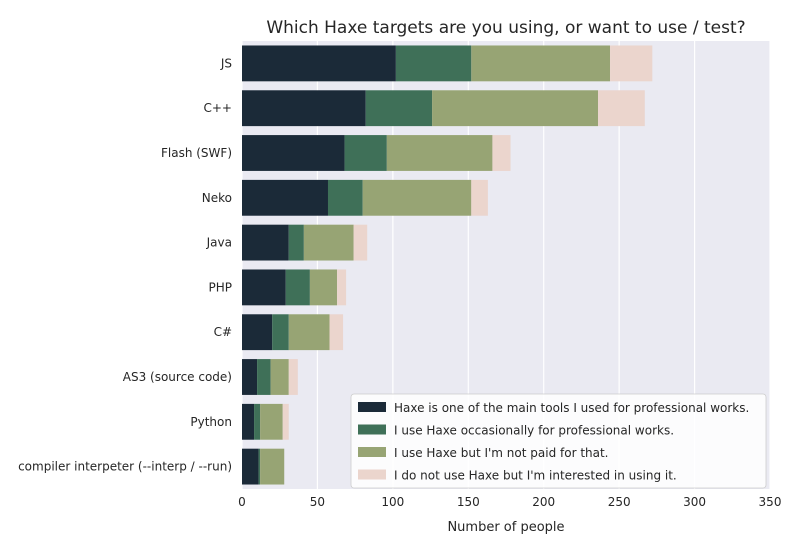  What do you see at coordinates (392, 502) in the screenshot?
I see `x-tick-label: 100` at bounding box center [392, 502].